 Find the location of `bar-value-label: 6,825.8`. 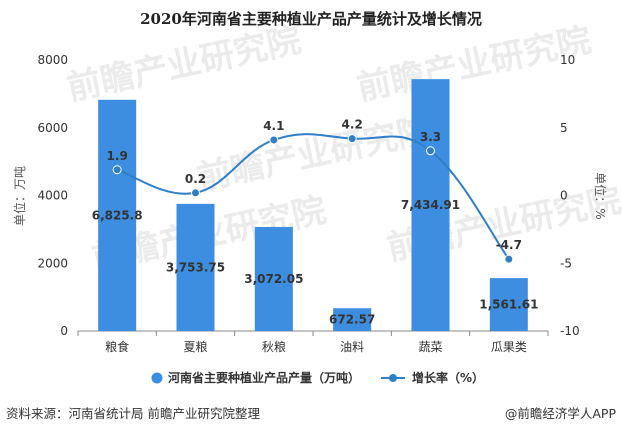

bar-value-label: 6,825.8 is located at coordinates (117, 215).